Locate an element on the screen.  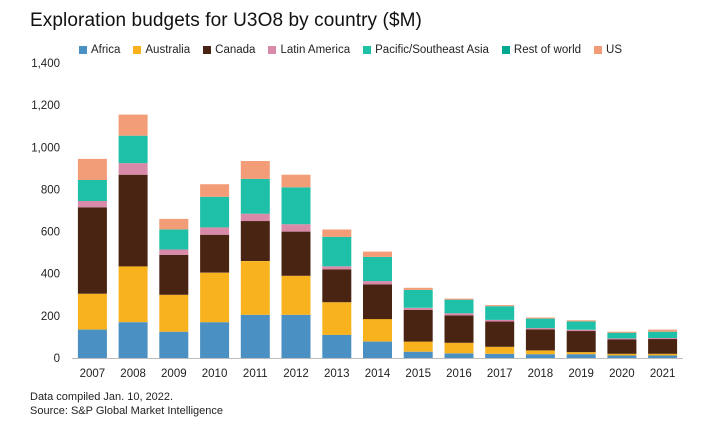
bar-latin-america-2018 is located at coordinates (540, 329).